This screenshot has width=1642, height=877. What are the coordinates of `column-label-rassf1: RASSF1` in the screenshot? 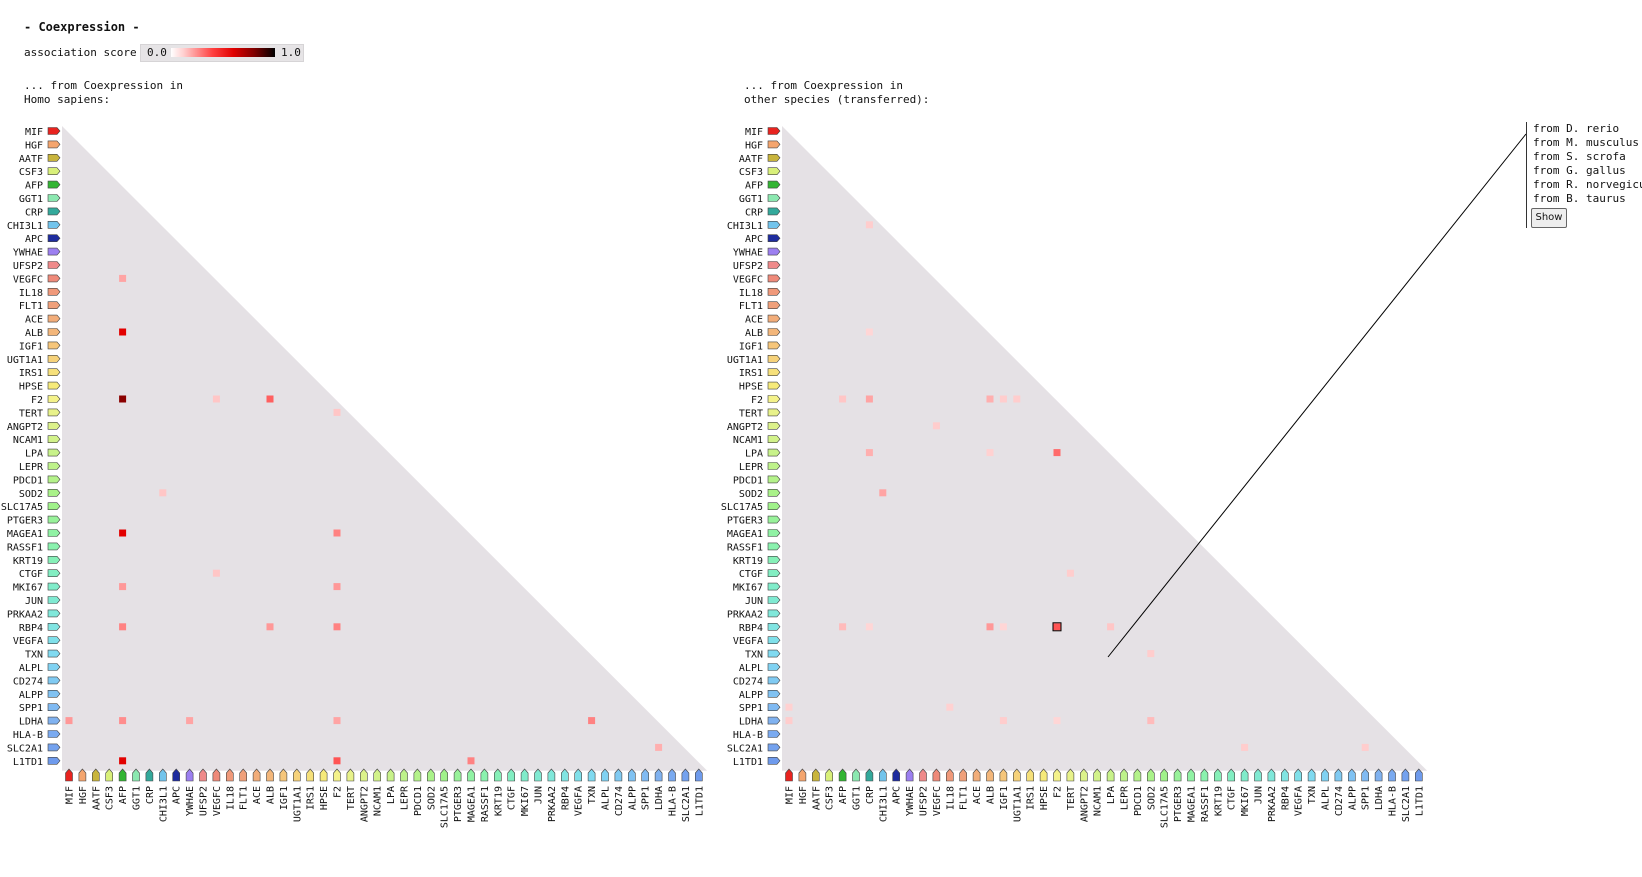 It's located at (1205, 804).